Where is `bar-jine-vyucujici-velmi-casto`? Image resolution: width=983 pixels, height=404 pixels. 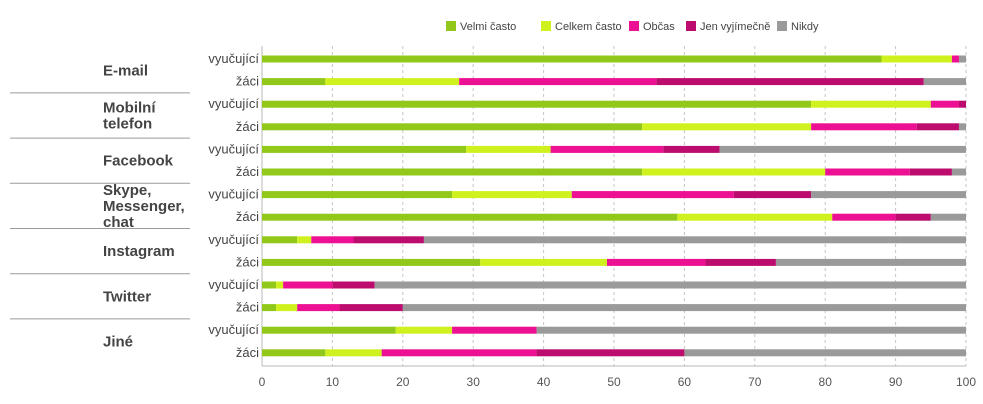 bar-jine-vyucujici-velmi-casto is located at coordinates (329, 330).